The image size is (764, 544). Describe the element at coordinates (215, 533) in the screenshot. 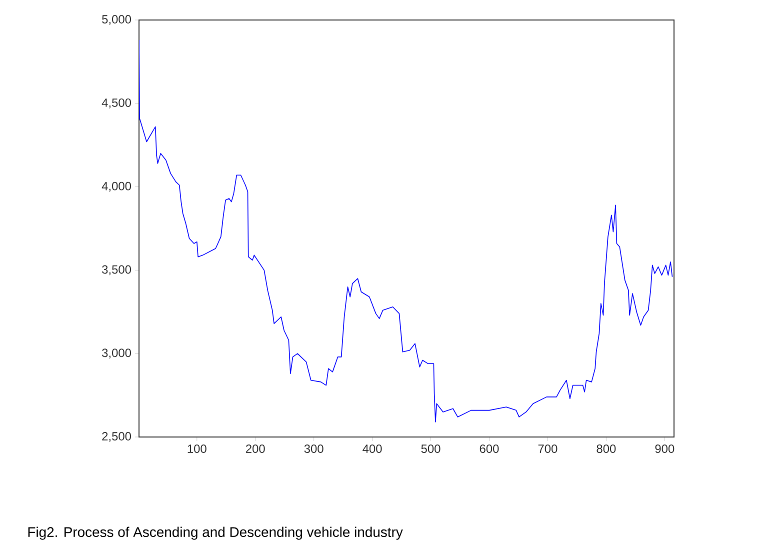

I see `caption: Fig2. Process of Ascending and Descending vehicle industry` at that location.